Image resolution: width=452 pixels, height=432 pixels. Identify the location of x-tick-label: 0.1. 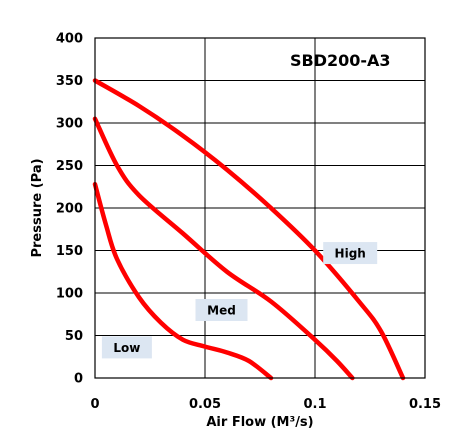
(314, 404).